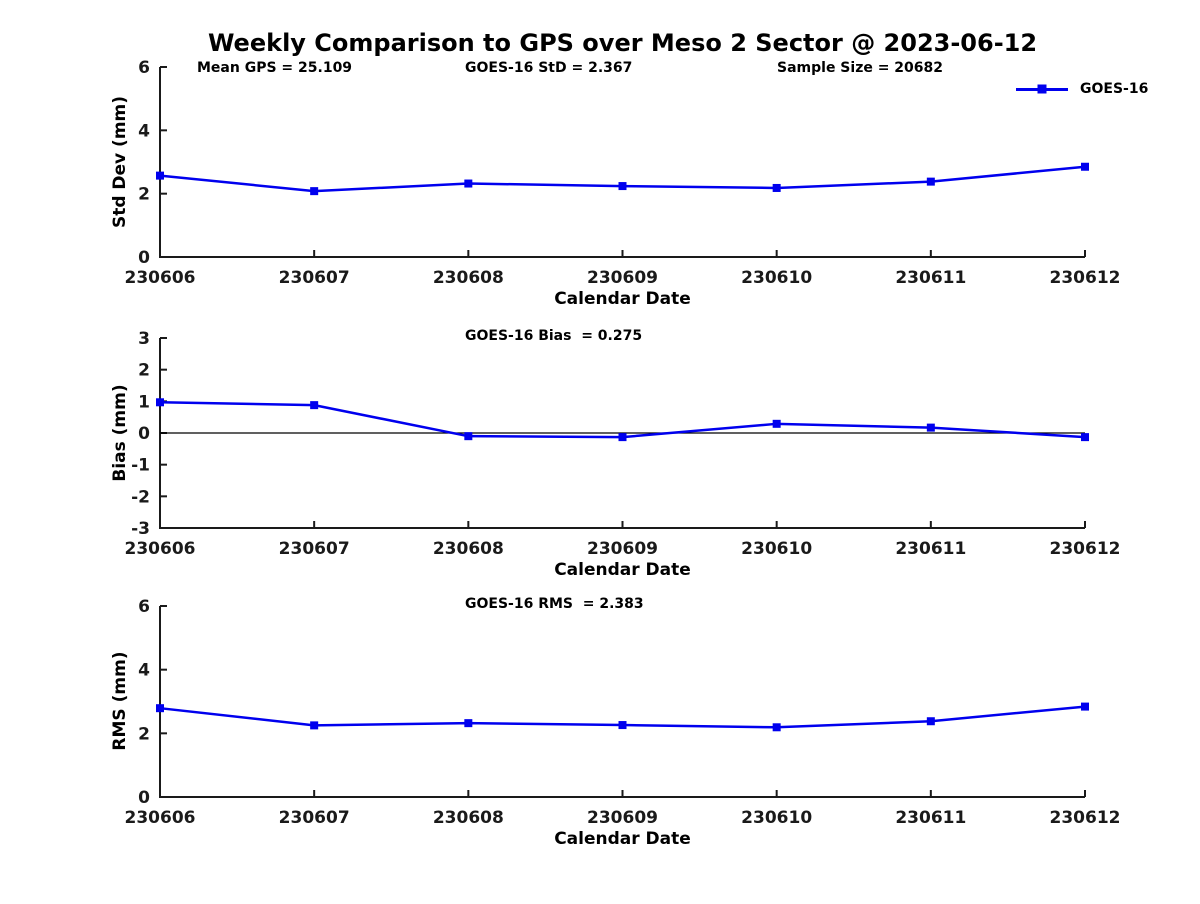 The height and width of the screenshot is (904, 1200). Describe the element at coordinates (622, 299) in the screenshot. I see `x-axis-label-1: Calendar Date` at that location.